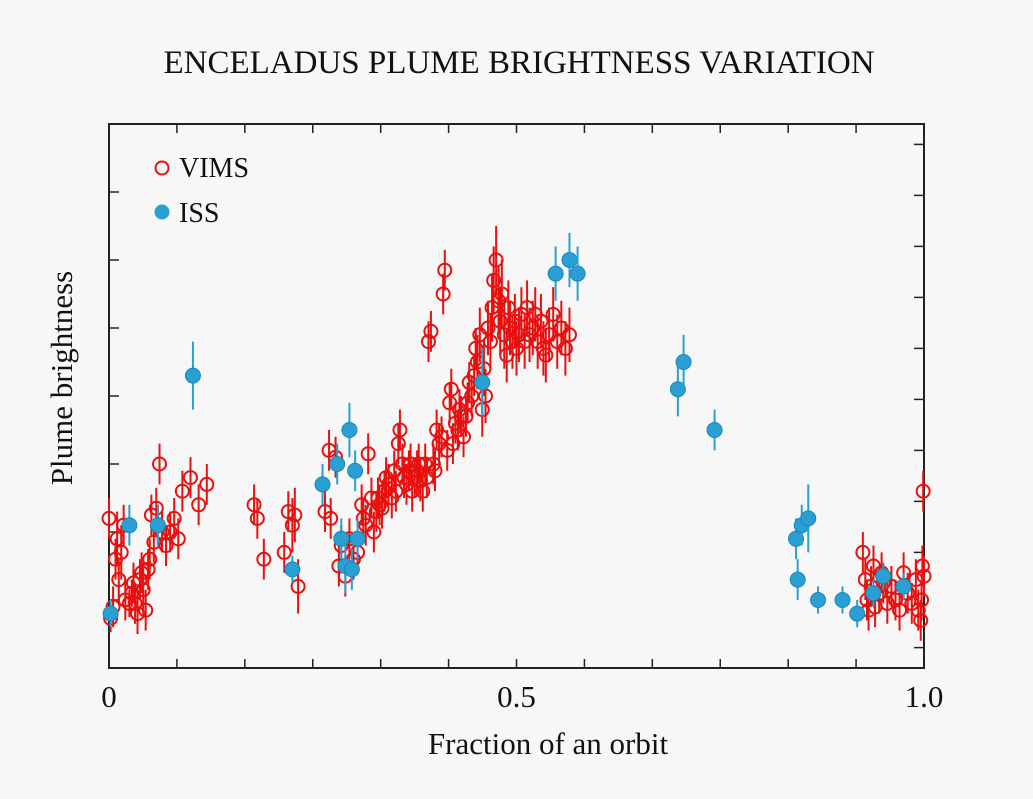 This screenshot has width=1033, height=799. I want to click on legend: VIMS ISS, so click(201, 191).